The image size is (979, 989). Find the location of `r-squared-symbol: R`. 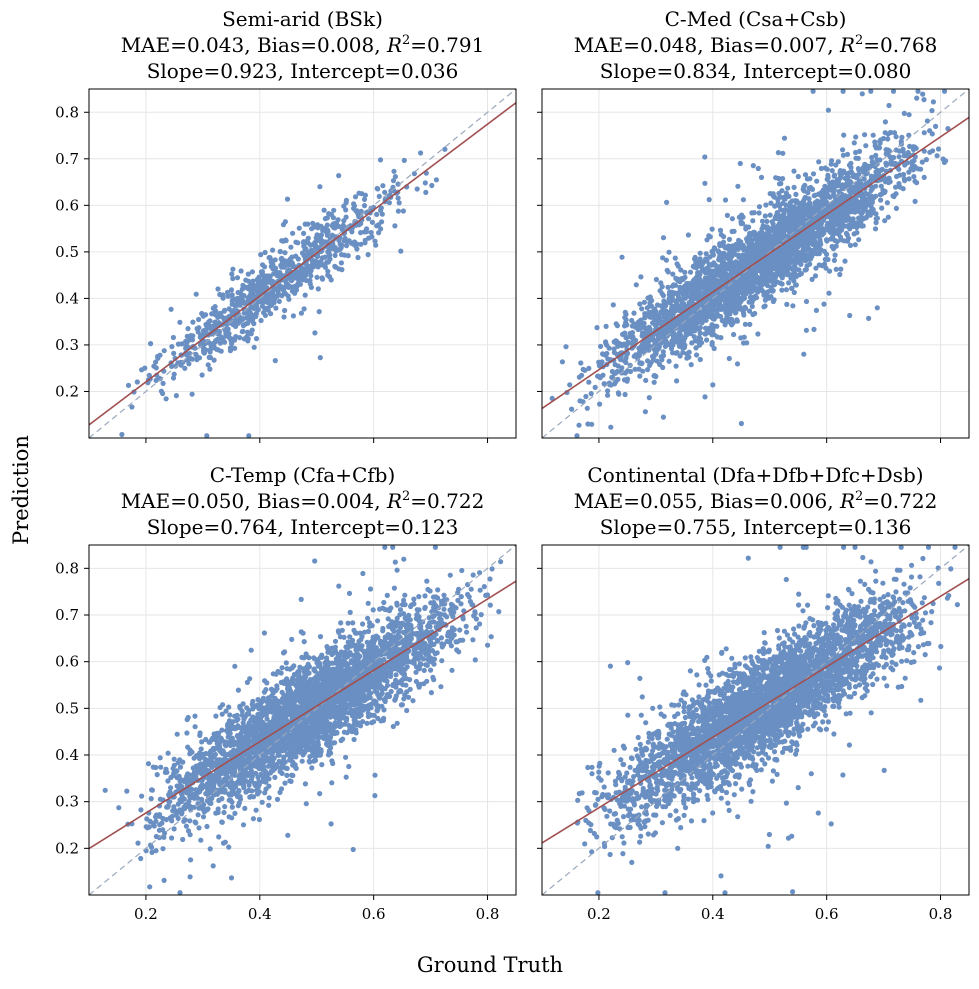

r-squared-symbol: R is located at coordinates (847, 45).